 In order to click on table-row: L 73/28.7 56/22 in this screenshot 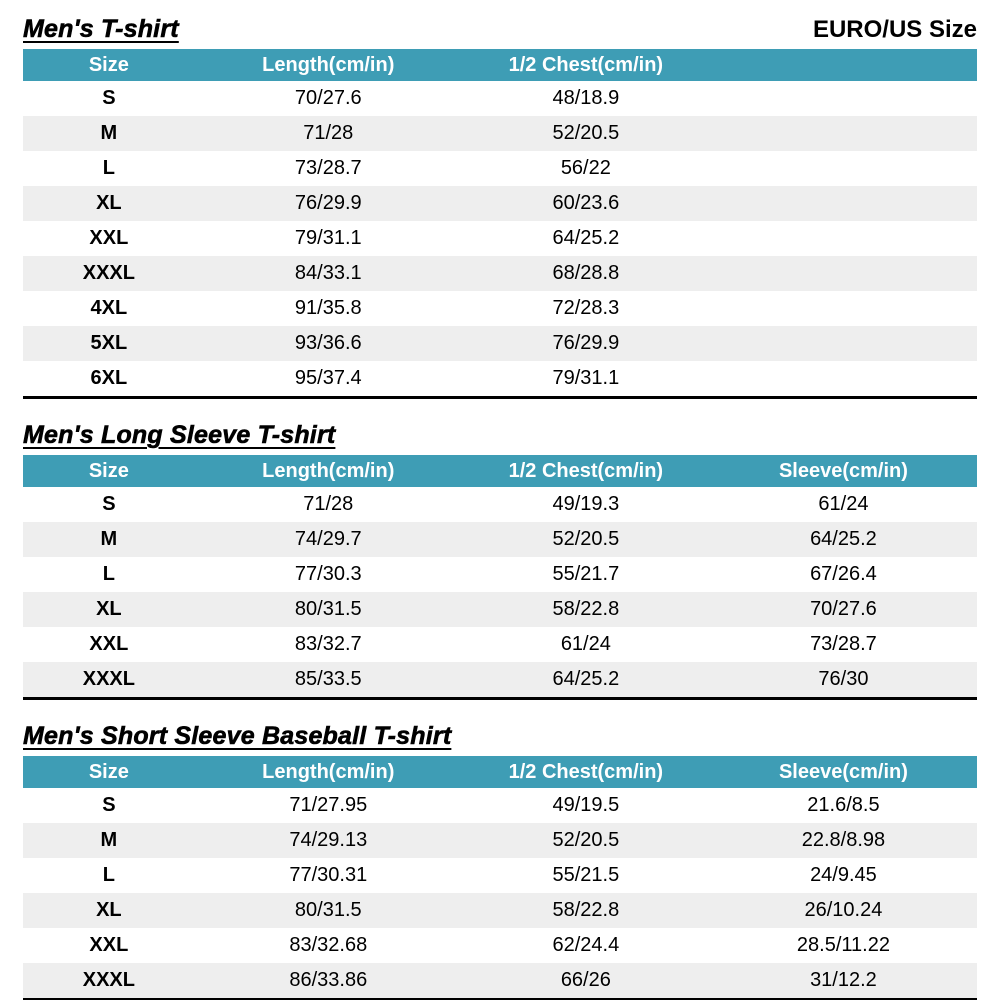, I will do `click(500, 168)`.